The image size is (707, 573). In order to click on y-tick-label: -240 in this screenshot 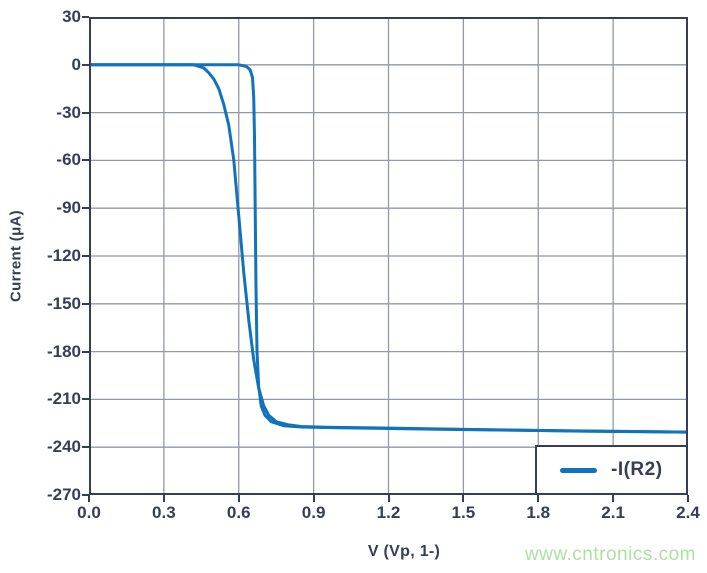, I will do `click(63, 447)`.